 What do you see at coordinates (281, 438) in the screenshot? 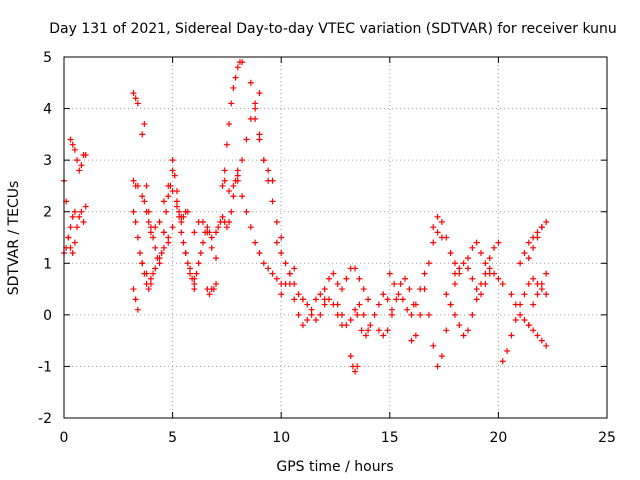
I see `x-tick-label: 10` at bounding box center [281, 438].